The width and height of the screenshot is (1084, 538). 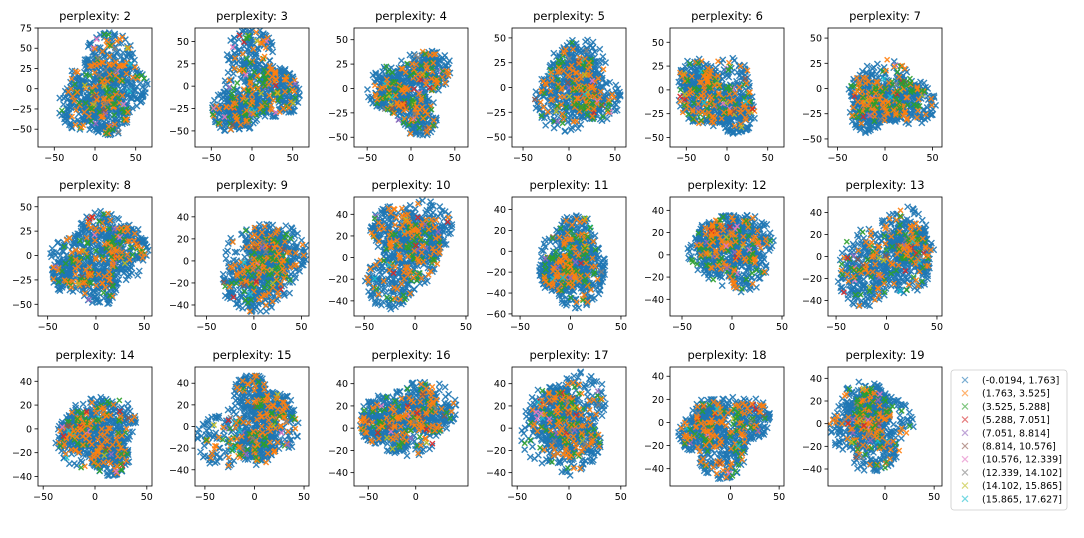 I want to click on y-tick-label: 25, so click(x=342, y=65).